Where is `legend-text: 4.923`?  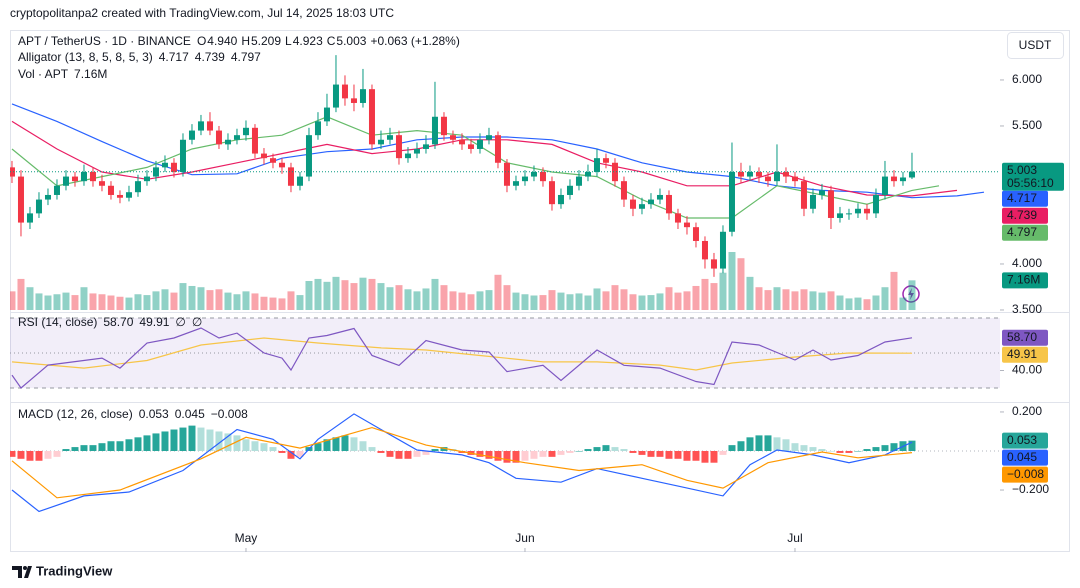
legend-text: 4.923 is located at coordinates (308, 41).